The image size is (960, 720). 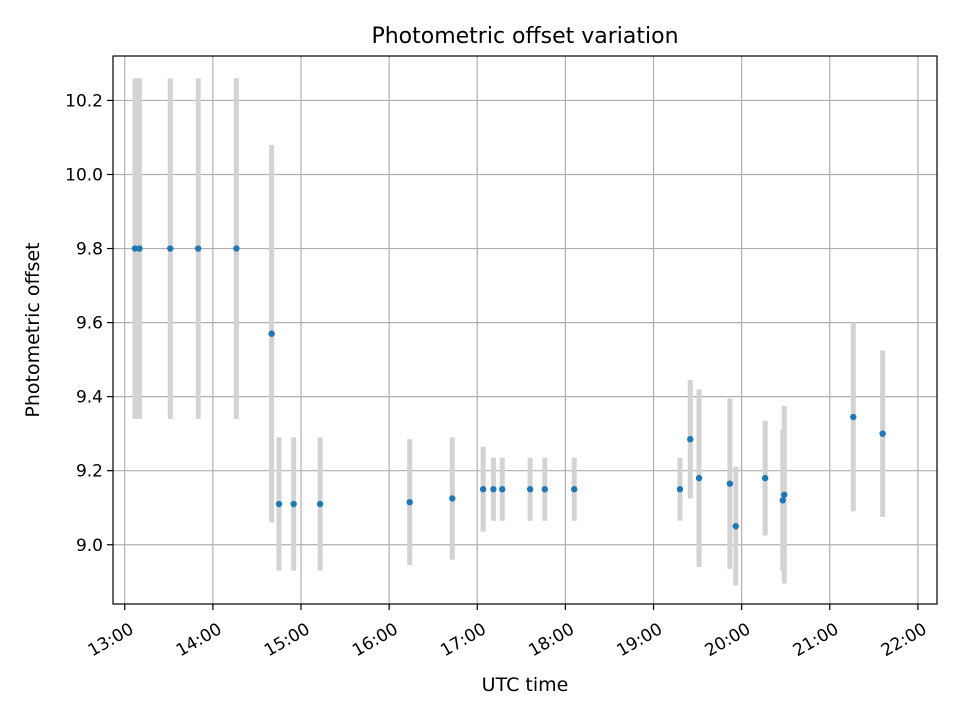 I want to click on x-tick-label: 15:00, so click(x=287, y=640).